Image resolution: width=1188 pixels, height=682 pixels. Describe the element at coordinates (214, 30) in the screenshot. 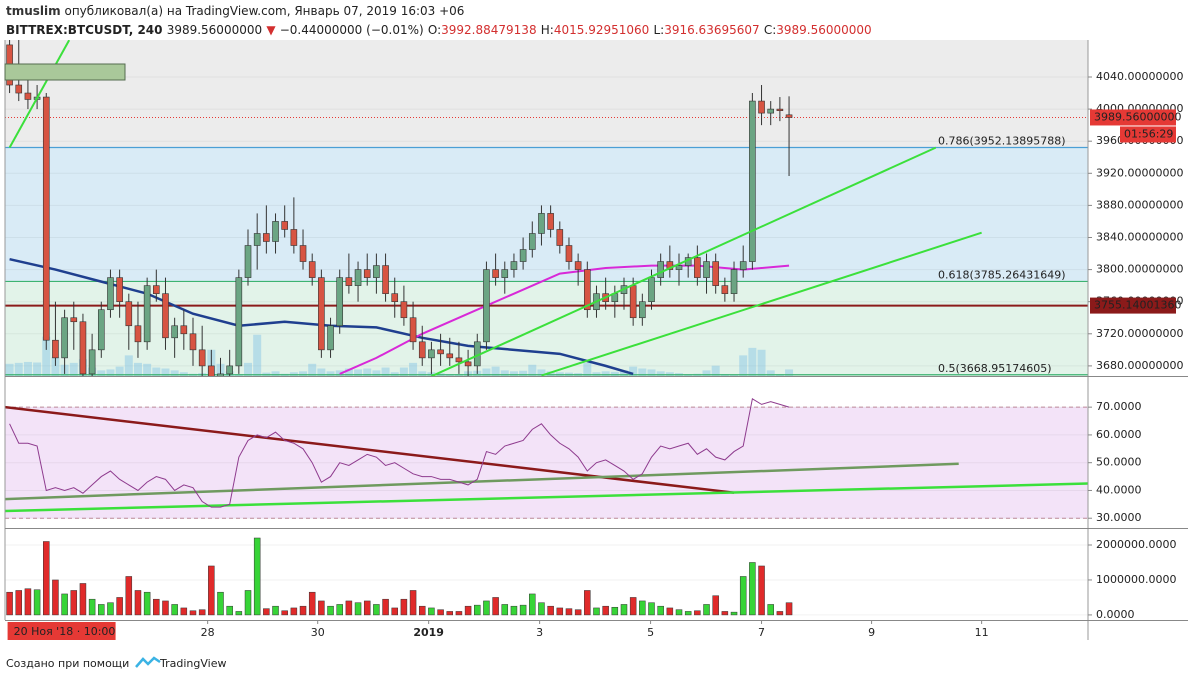

I see `price: 3989.56000000` at that location.